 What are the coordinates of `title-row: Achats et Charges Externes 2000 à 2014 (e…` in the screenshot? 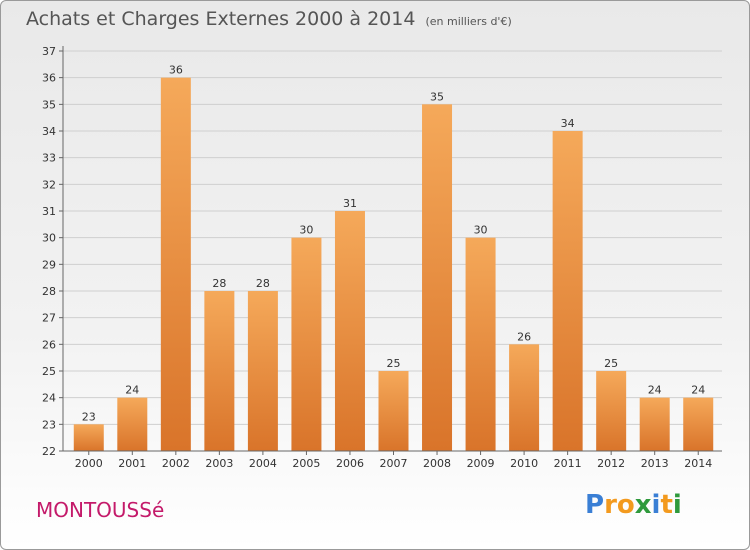 It's located at (269, 19).